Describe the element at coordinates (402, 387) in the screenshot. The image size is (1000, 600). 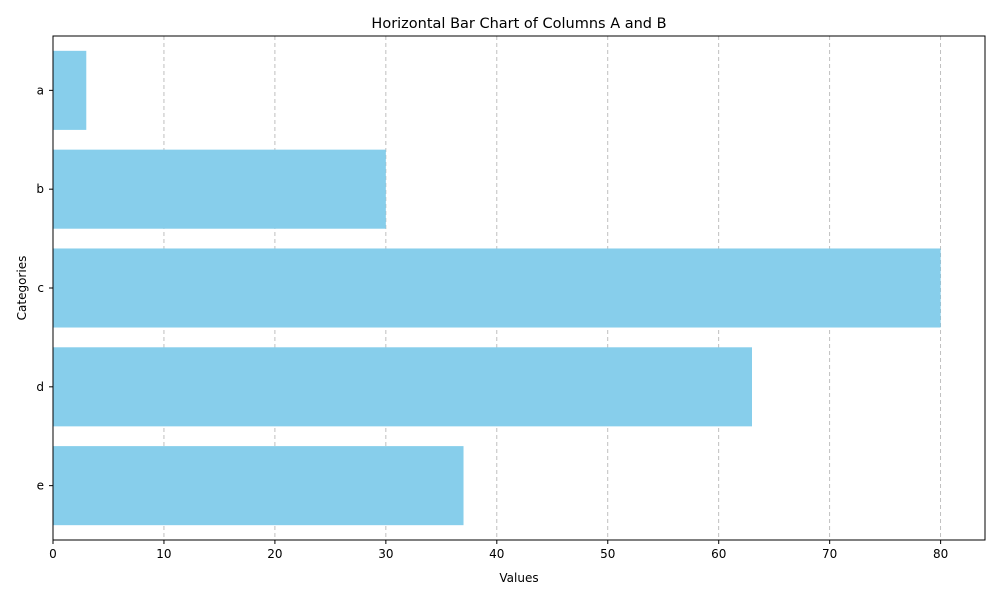
I see `bar-d` at that location.